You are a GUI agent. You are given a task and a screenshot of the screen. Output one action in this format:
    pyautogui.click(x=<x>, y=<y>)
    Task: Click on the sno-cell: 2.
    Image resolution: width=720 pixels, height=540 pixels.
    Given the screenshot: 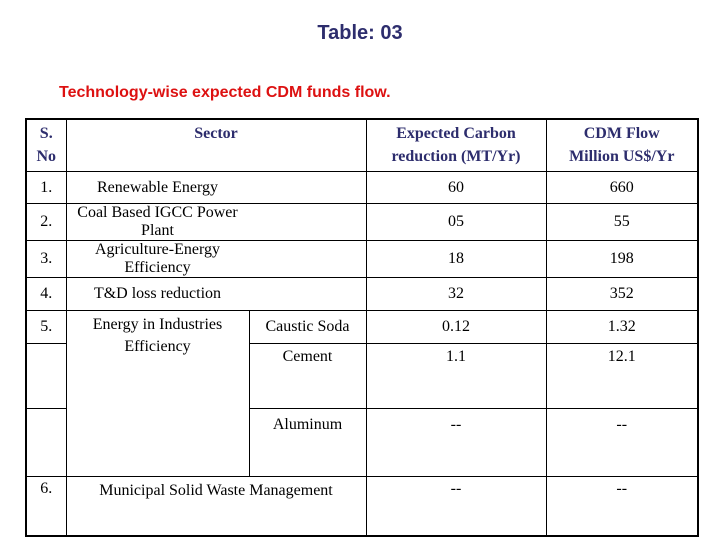 What is the action you would take?
    pyautogui.click(x=46, y=222)
    